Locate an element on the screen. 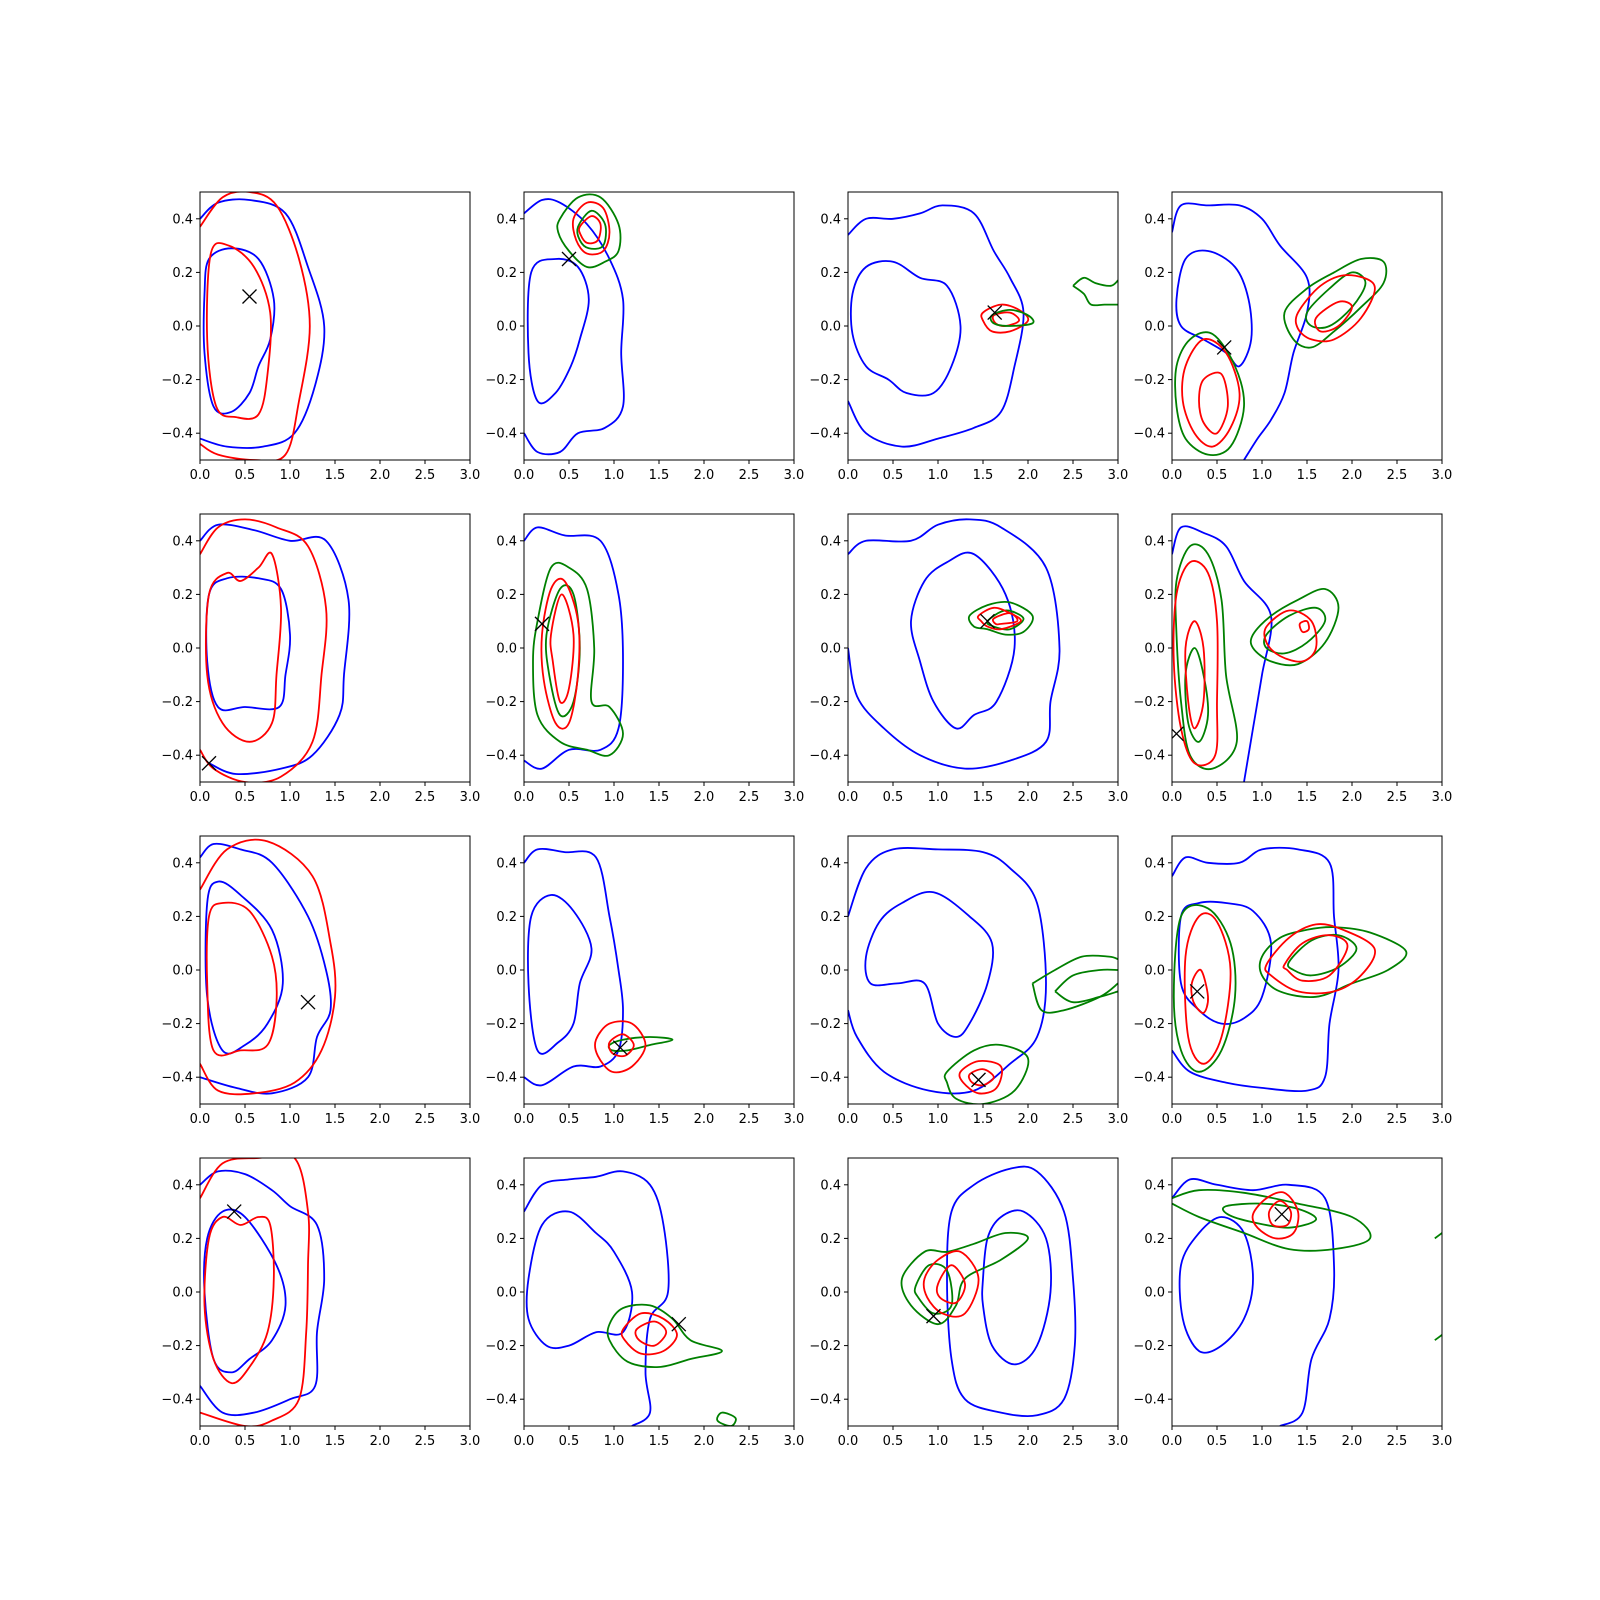 This screenshot has height=1600, width=1600. subplot-14: 0.0 0.5 1.0 1.5 2.0 2.5 3.0 −0.4 −0.2 0.0 0.2 0.4 is located at coordinates (644, 1303).